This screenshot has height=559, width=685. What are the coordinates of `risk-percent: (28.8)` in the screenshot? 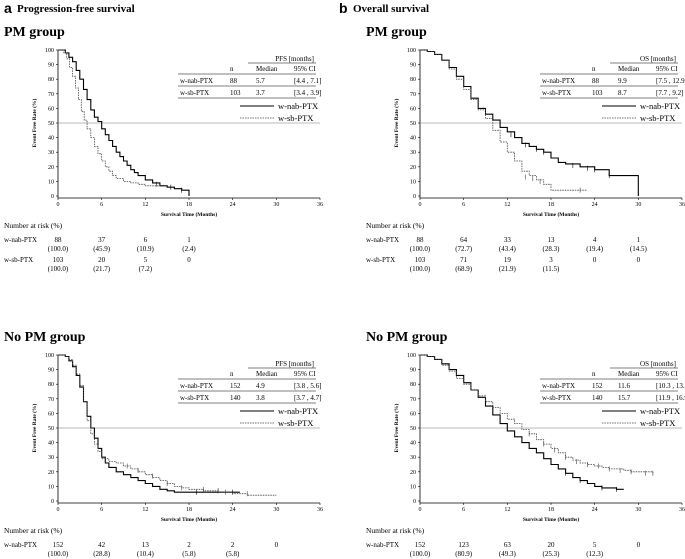 It's located at (102, 554).